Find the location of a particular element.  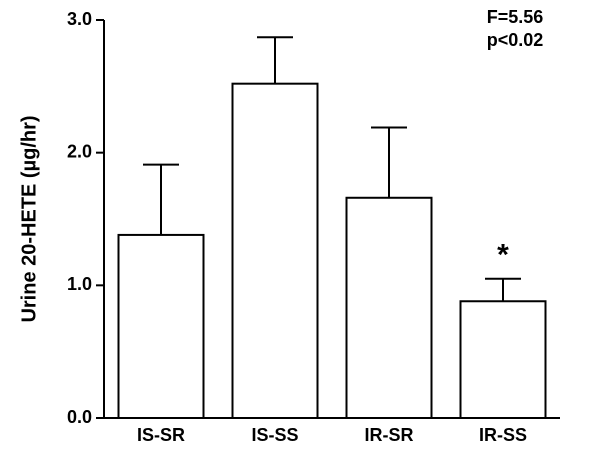

y-tick-label: 0.0 is located at coordinates (79, 417).